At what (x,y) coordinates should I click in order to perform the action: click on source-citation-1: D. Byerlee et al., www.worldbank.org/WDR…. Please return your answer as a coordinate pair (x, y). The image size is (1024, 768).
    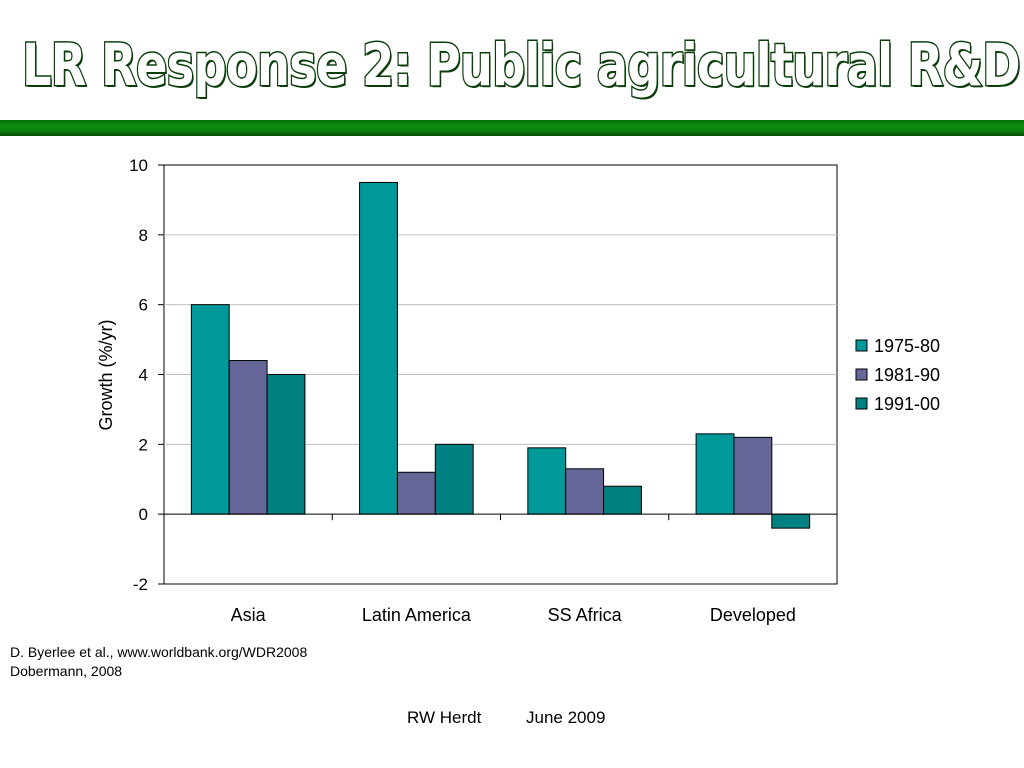
    Looking at the image, I should click on (159, 652).